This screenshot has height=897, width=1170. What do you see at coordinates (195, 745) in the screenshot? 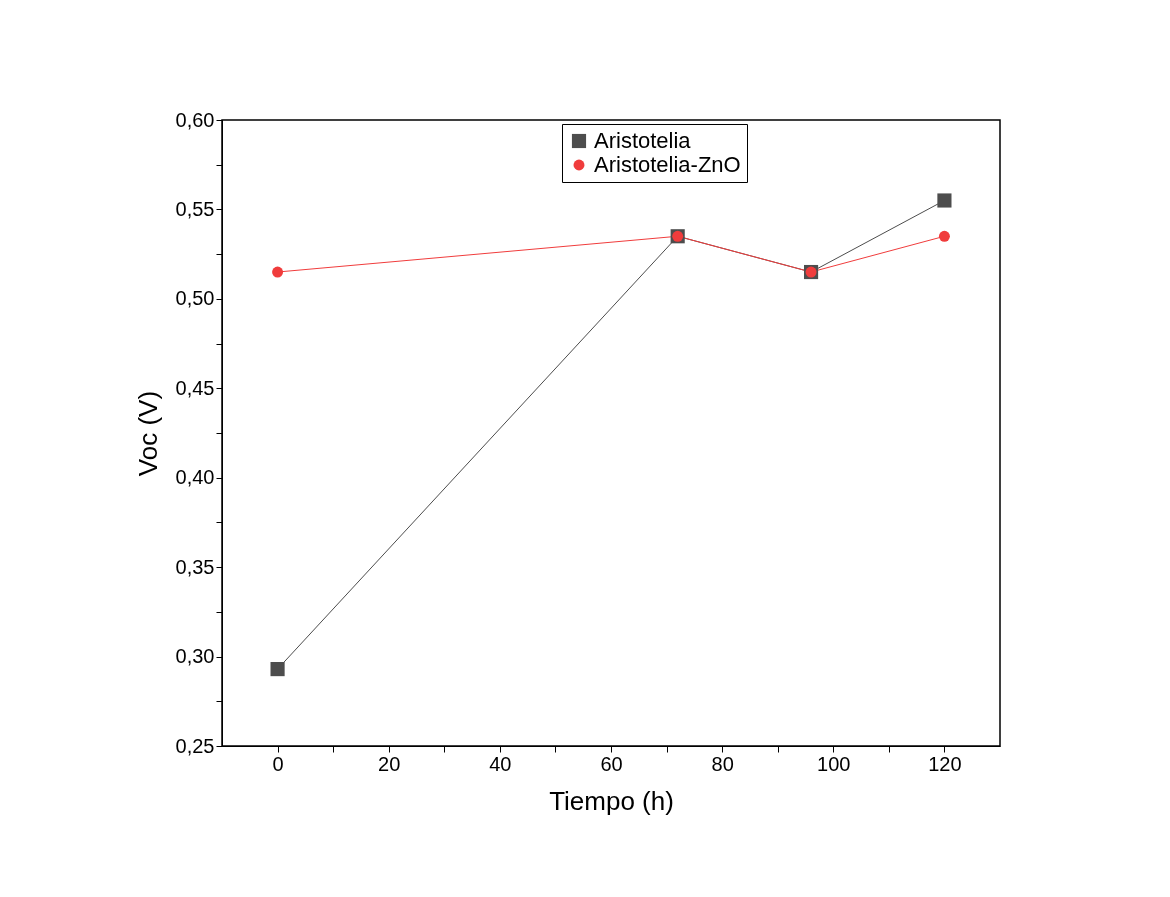
I see `y-tick-label: 0,25` at bounding box center [195, 745].